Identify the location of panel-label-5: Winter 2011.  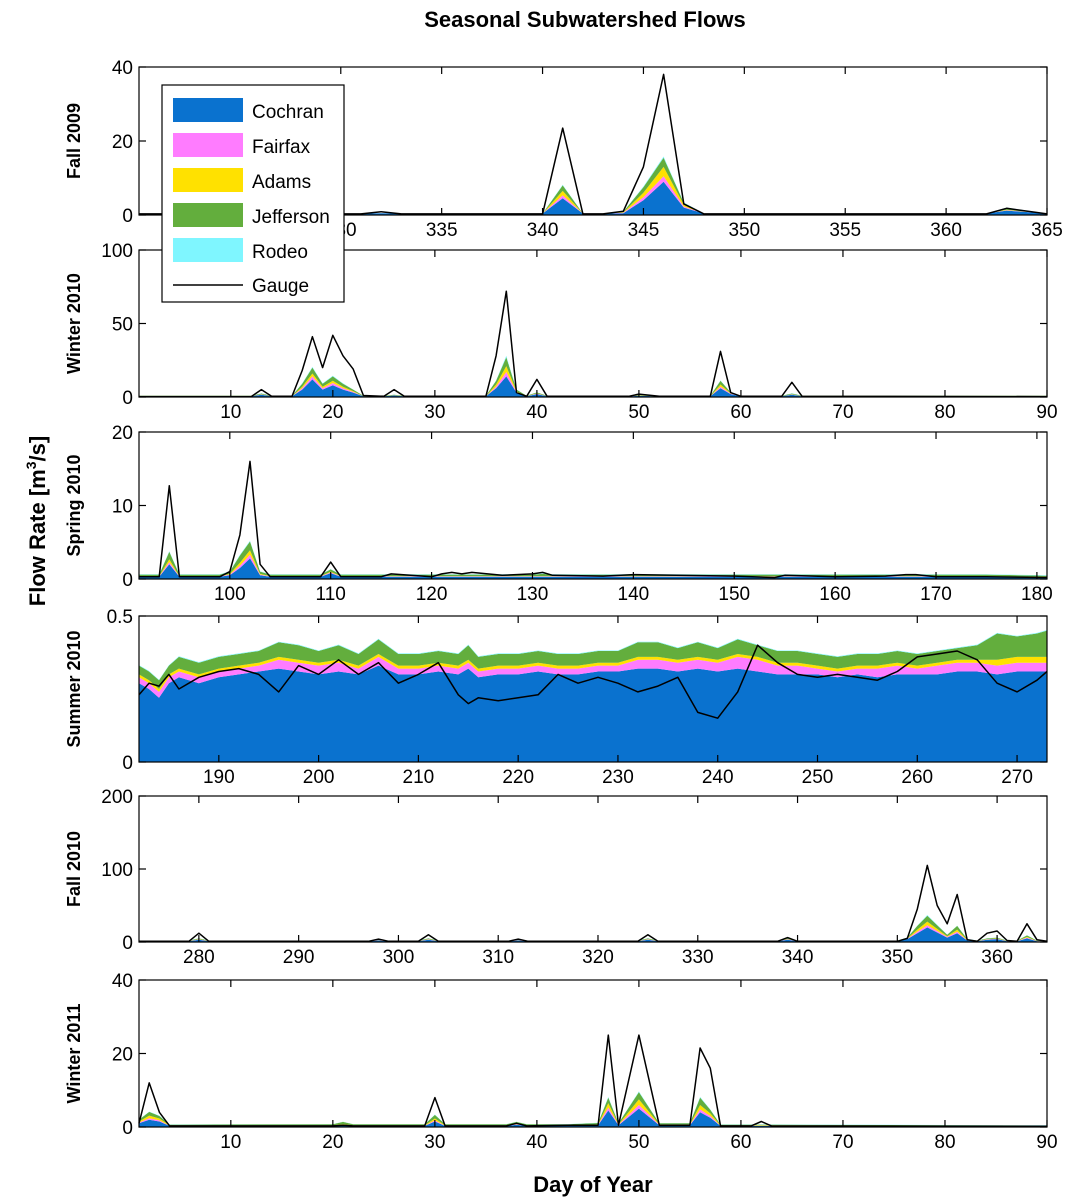
(74, 1054).